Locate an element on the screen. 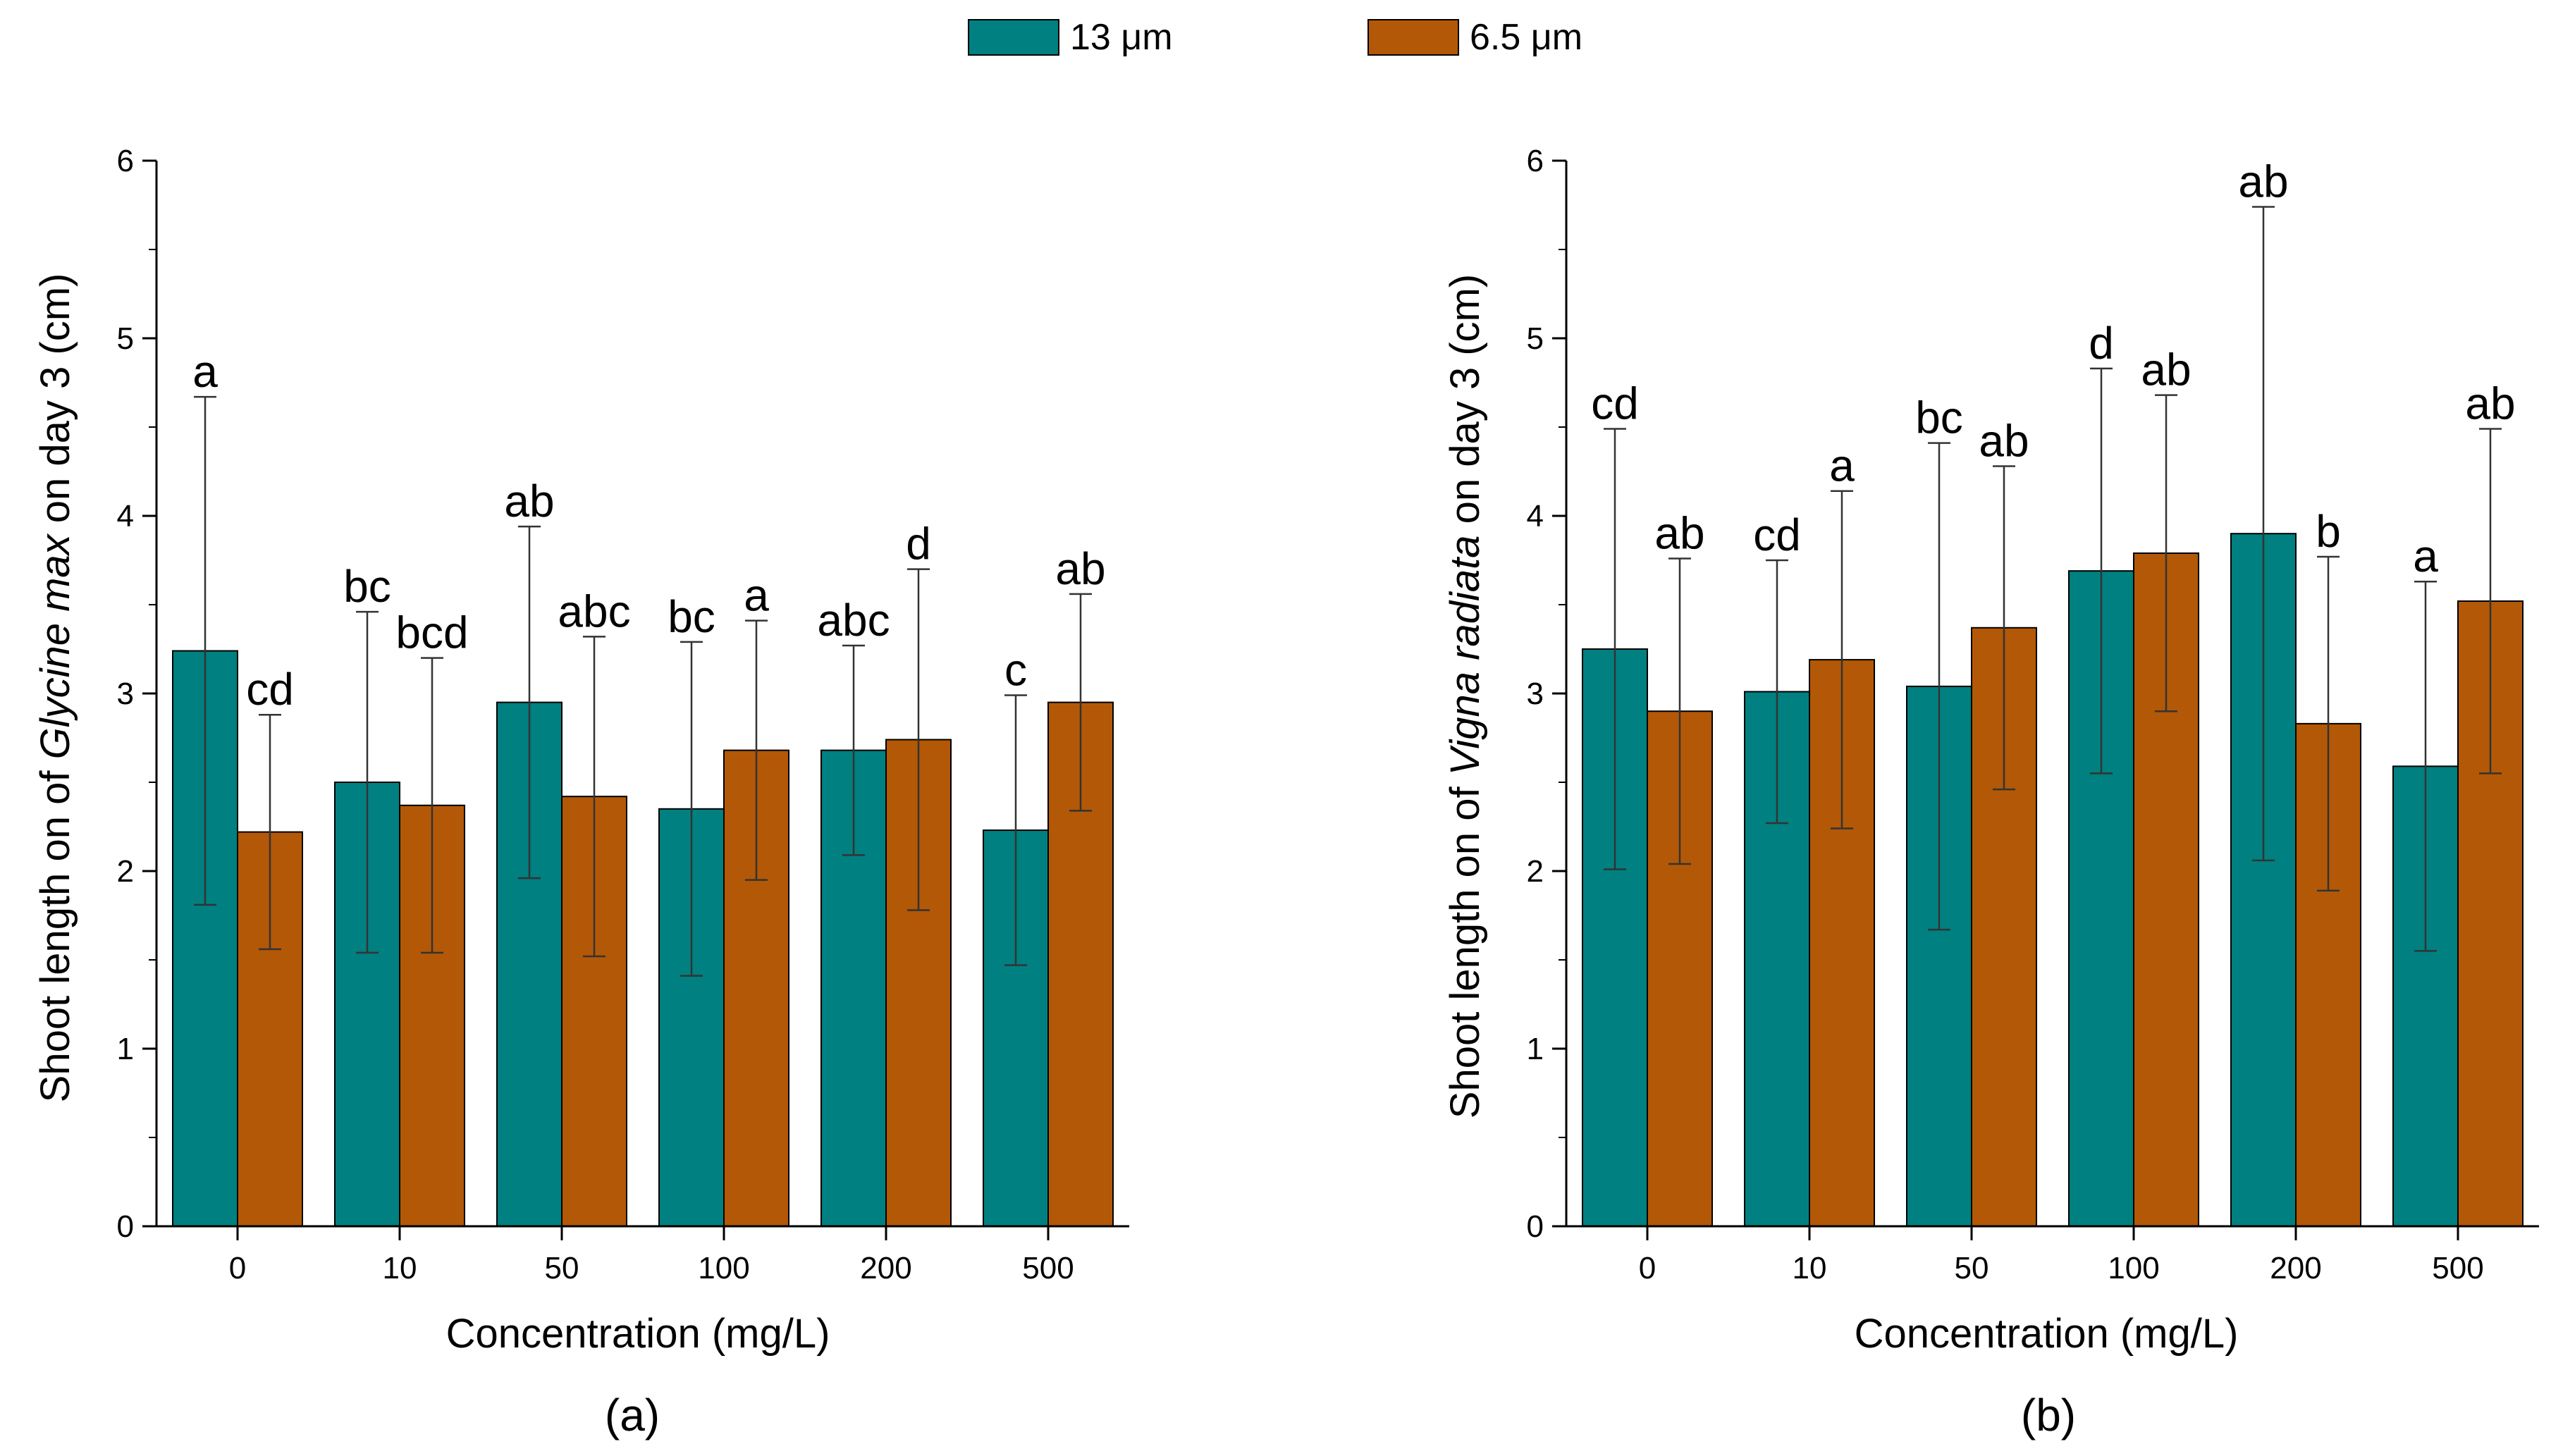  significance-label-a-s1-c0: cd is located at coordinates (270, 690).